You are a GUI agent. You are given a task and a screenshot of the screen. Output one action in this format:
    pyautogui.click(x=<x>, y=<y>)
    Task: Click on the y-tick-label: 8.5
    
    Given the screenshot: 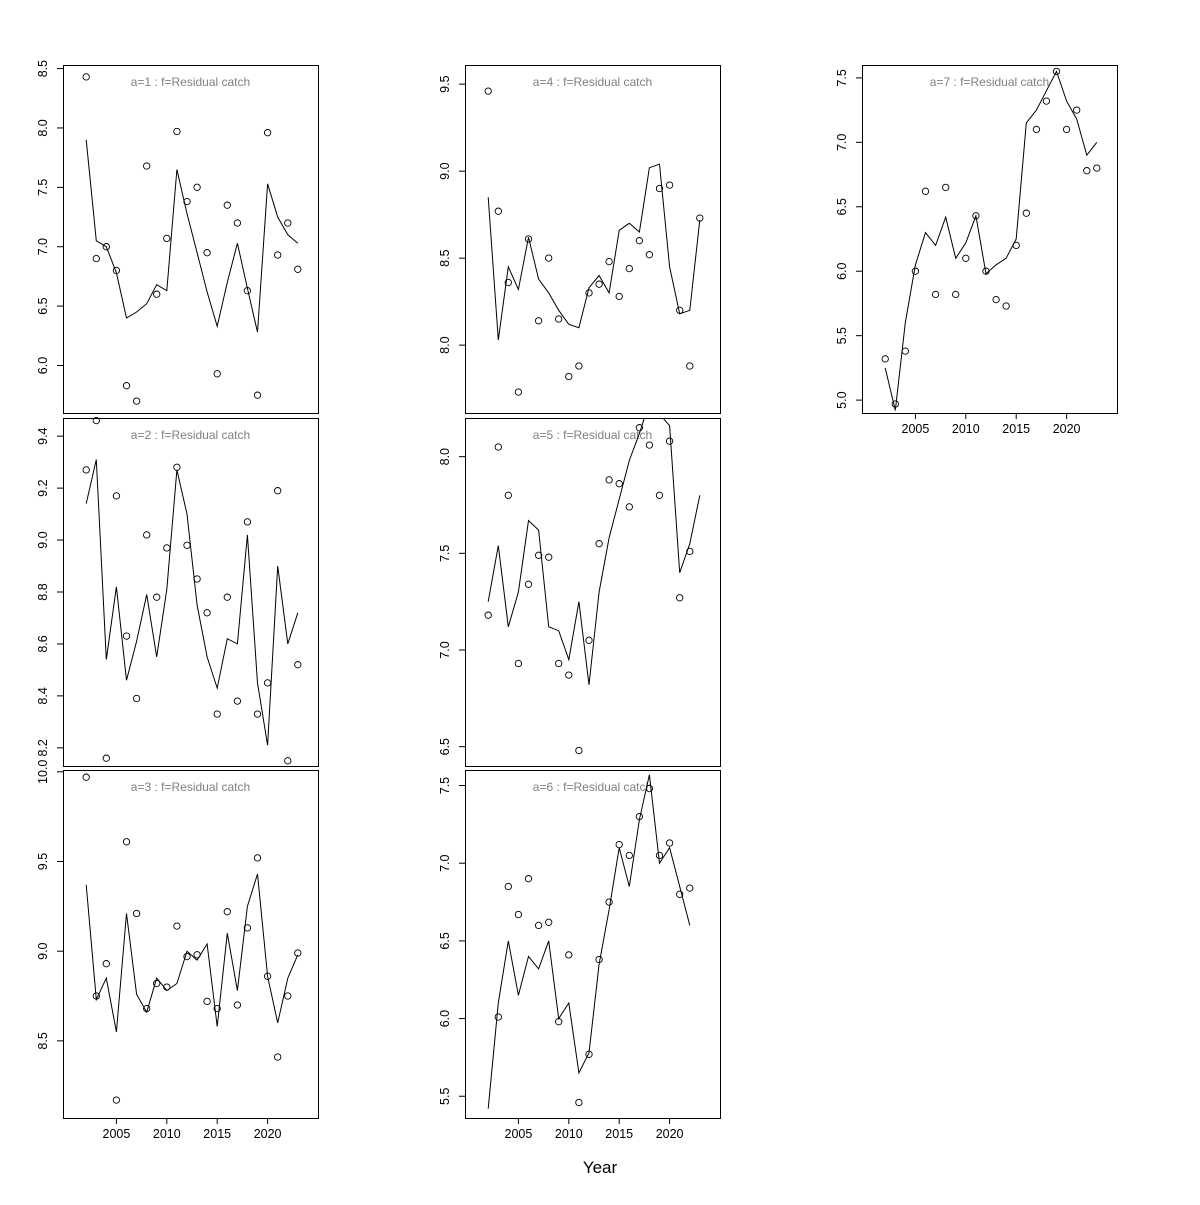 What is the action you would take?
    pyautogui.click(x=43, y=1040)
    